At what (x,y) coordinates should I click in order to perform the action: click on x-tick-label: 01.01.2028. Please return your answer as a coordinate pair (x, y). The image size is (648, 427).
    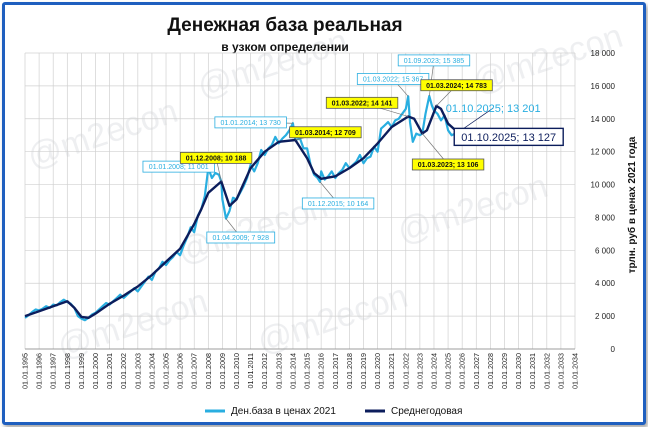
    Looking at the image, I should click on (490, 371).